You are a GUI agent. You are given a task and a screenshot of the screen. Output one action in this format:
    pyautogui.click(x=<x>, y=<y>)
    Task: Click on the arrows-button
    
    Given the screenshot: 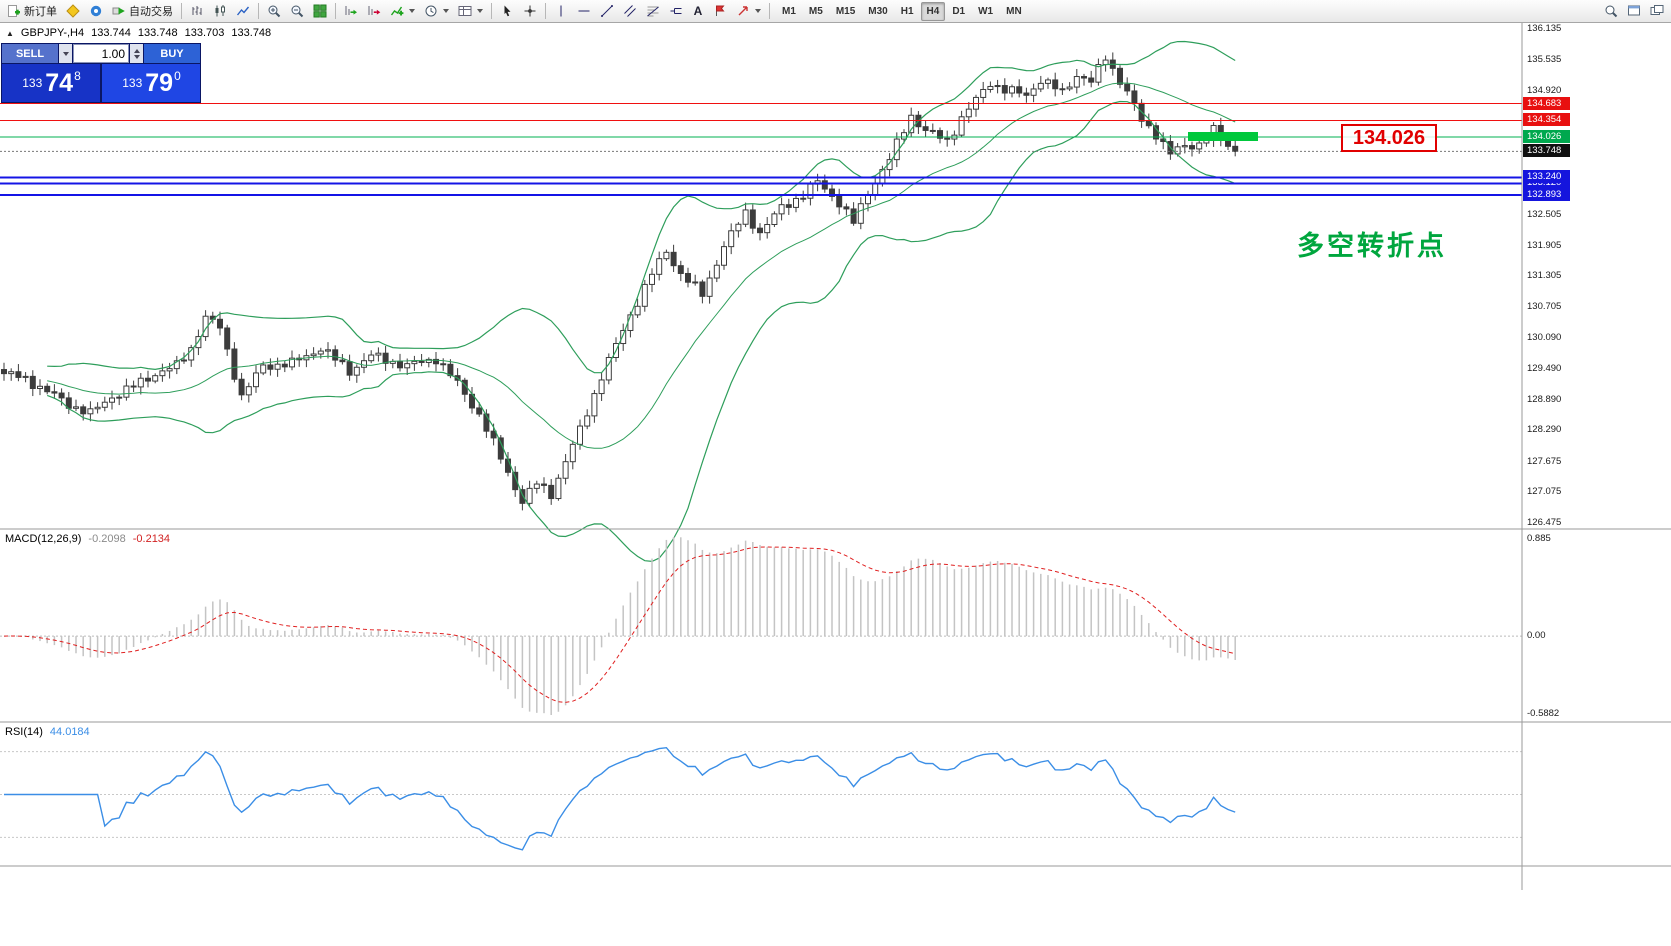 What is the action you would take?
    pyautogui.click(x=748, y=11)
    